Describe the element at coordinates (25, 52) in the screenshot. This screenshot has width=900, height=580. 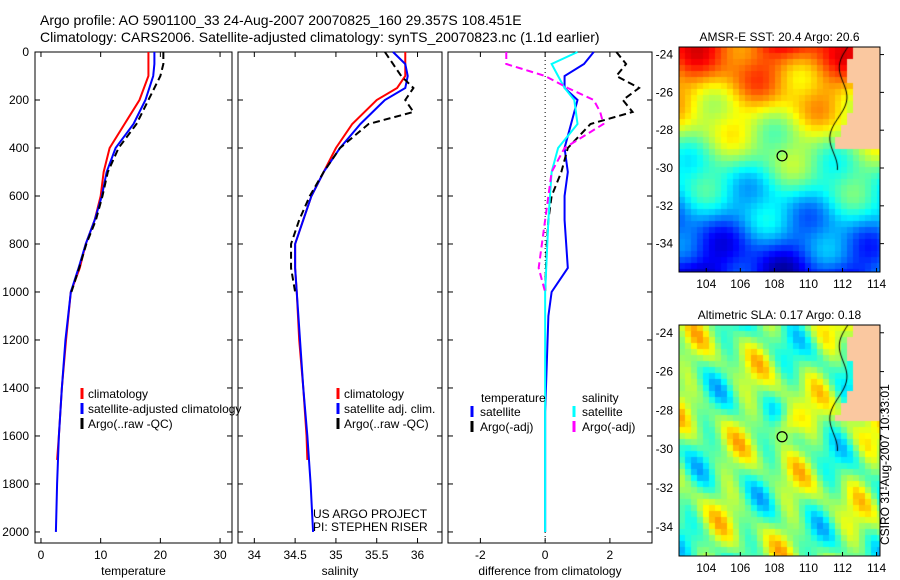
I see `y-tick-label: 0` at that location.